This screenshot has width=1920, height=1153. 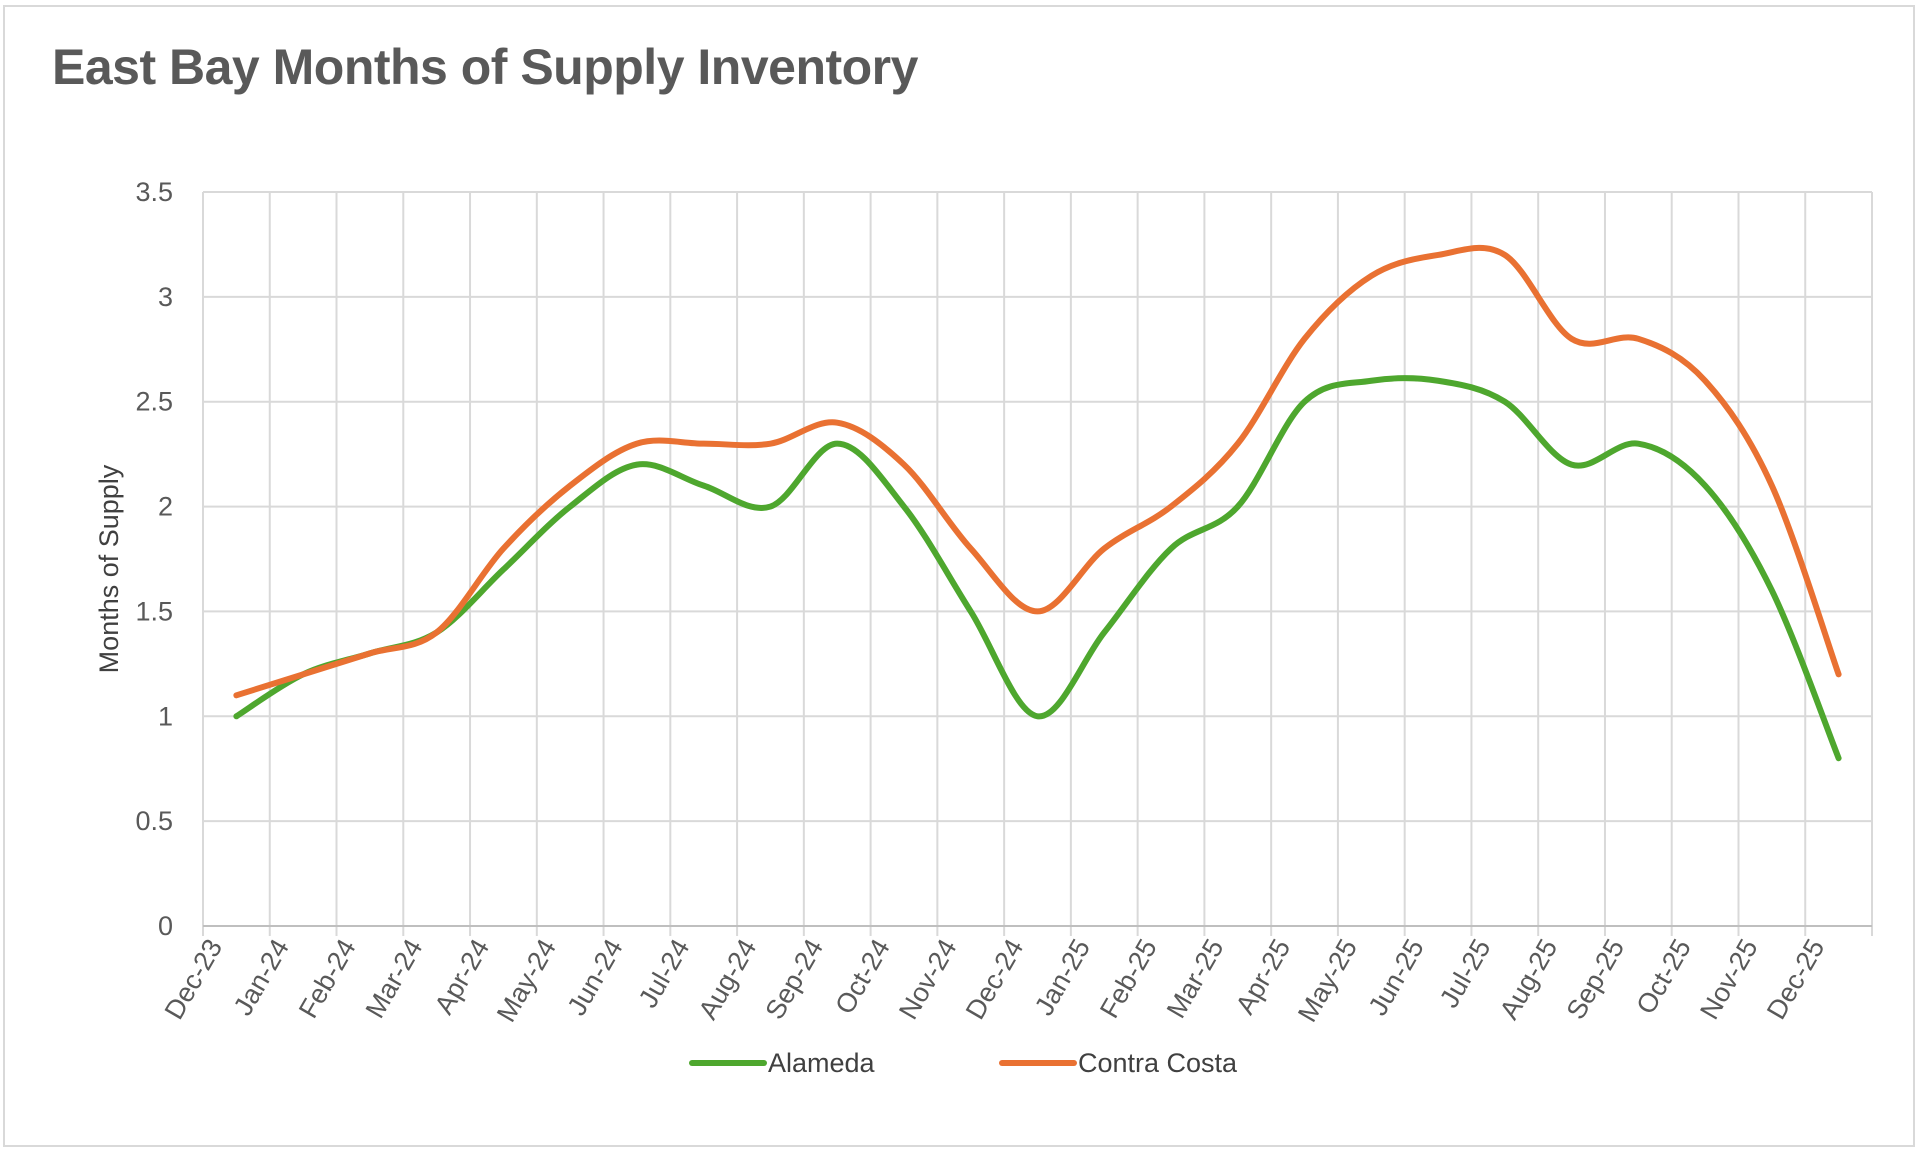 What do you see at coordinates (1327, 980) in the screenshot?
I see `x-tick-label: May-25` at bounding box center [1327, 980].